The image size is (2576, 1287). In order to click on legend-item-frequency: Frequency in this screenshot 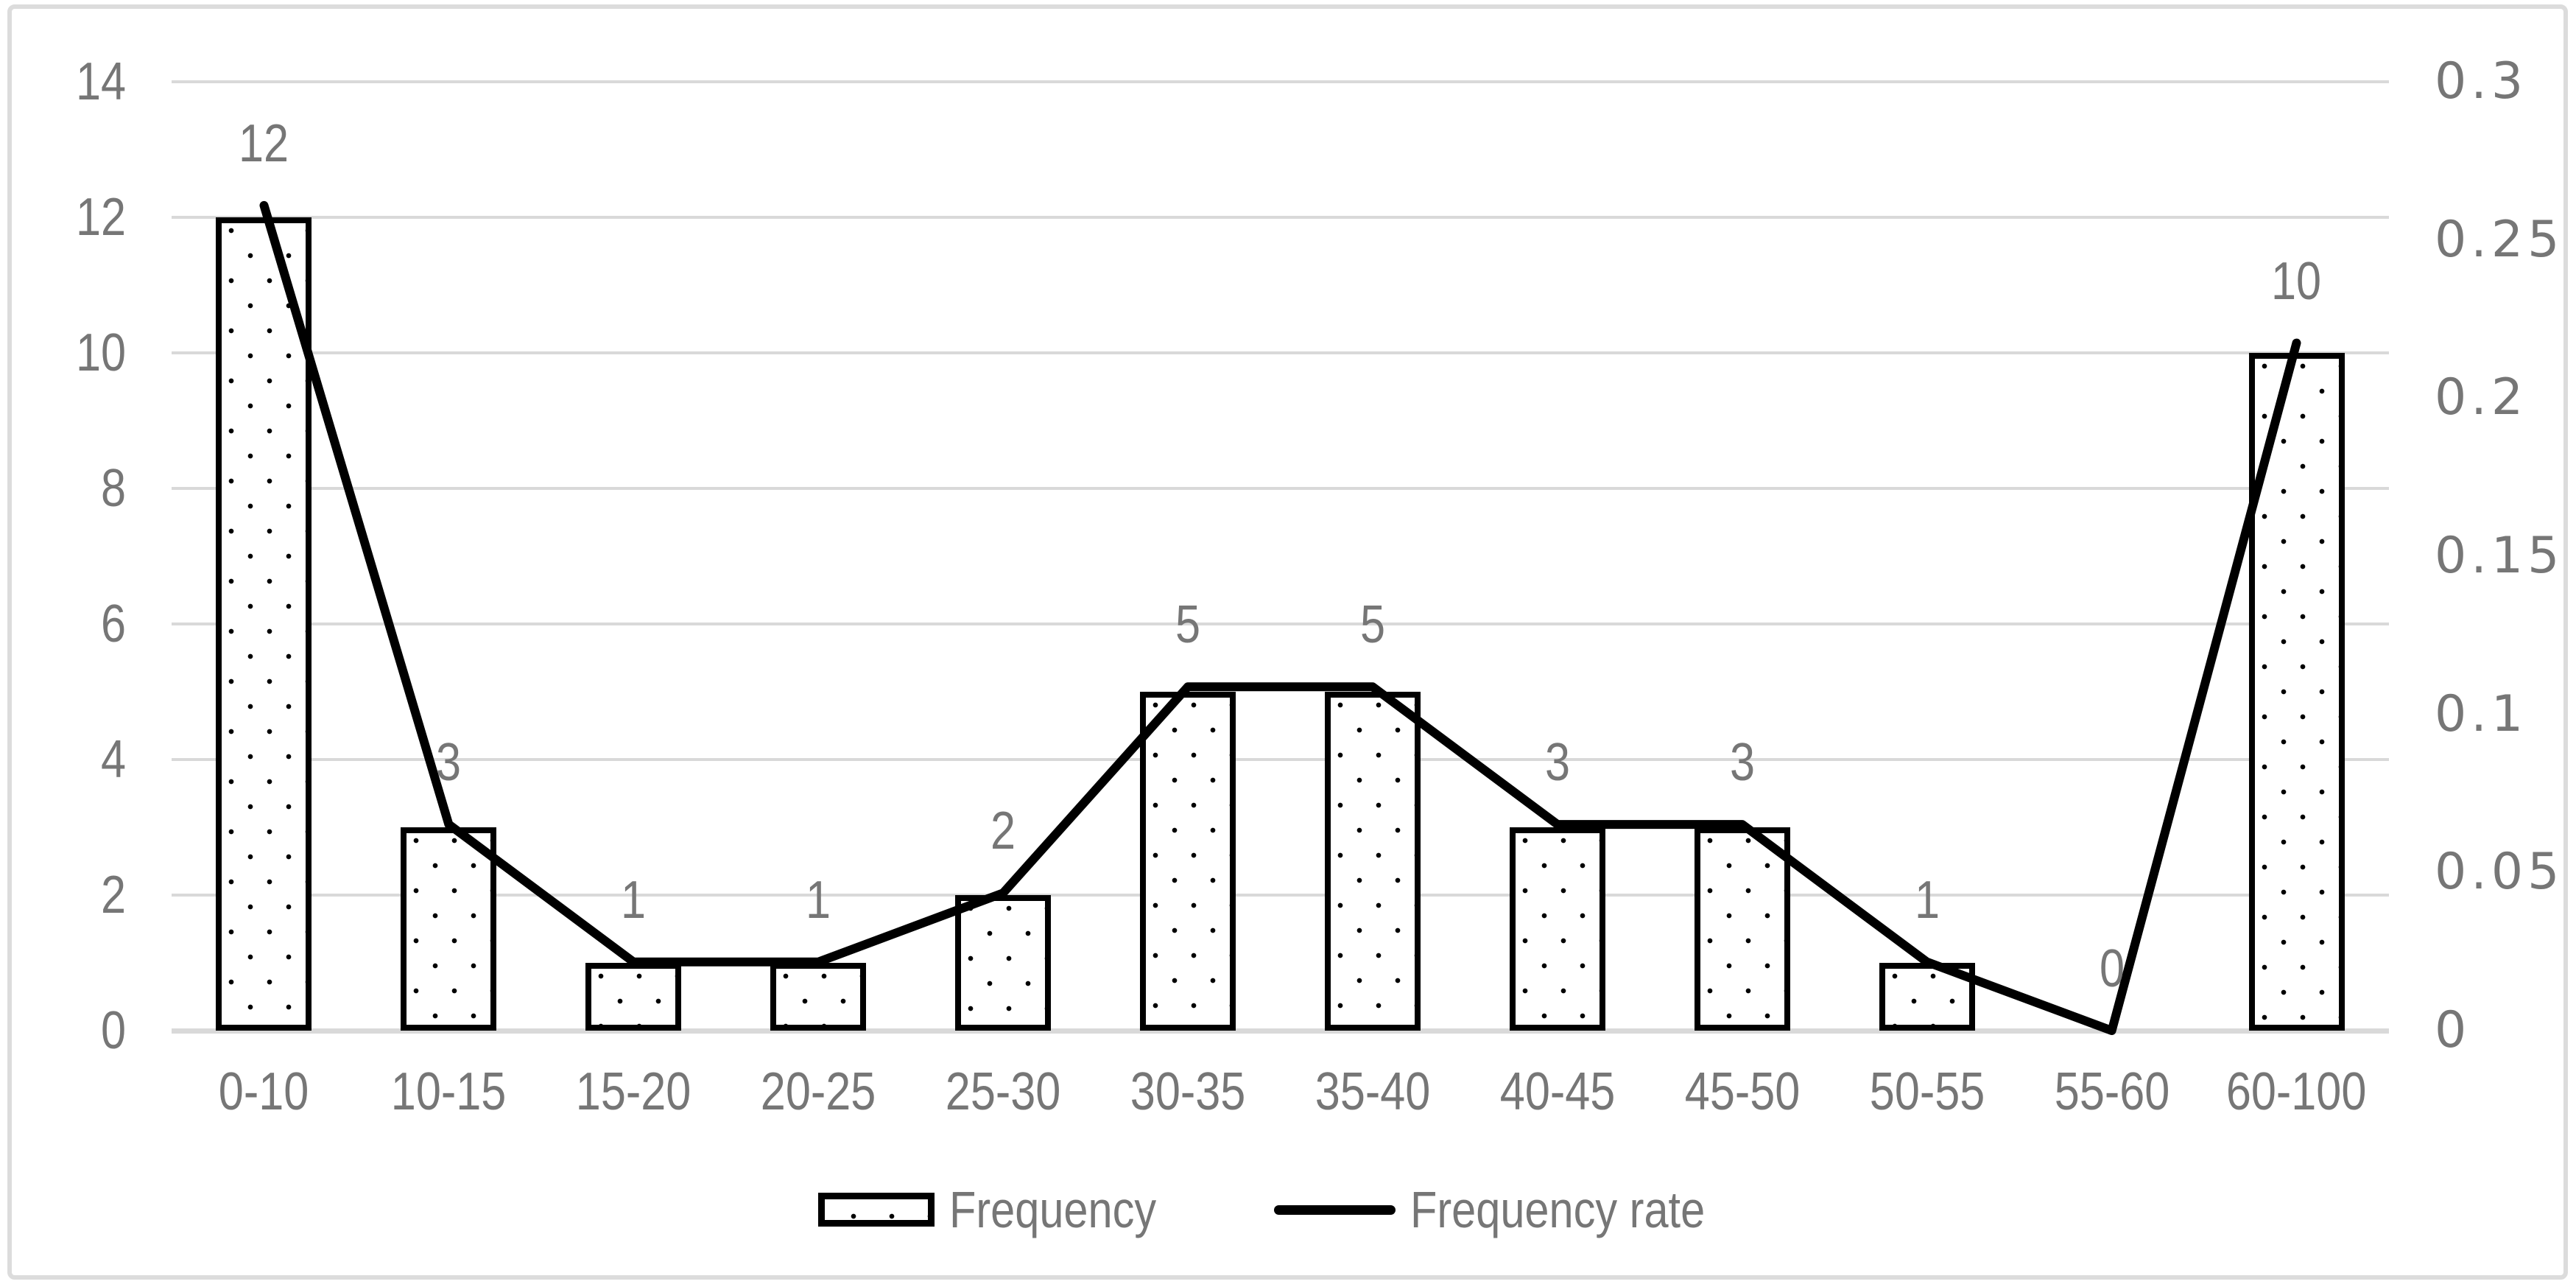, I will do `click(1005, 1209)`.